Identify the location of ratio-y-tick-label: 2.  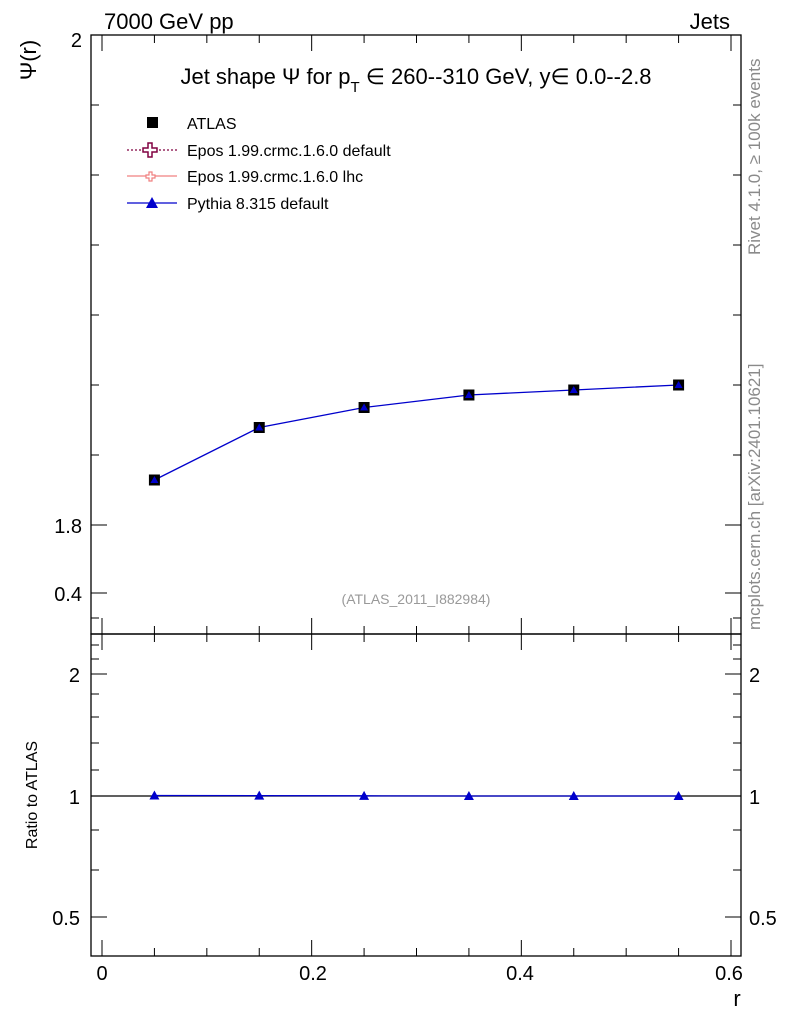
(74, 676).